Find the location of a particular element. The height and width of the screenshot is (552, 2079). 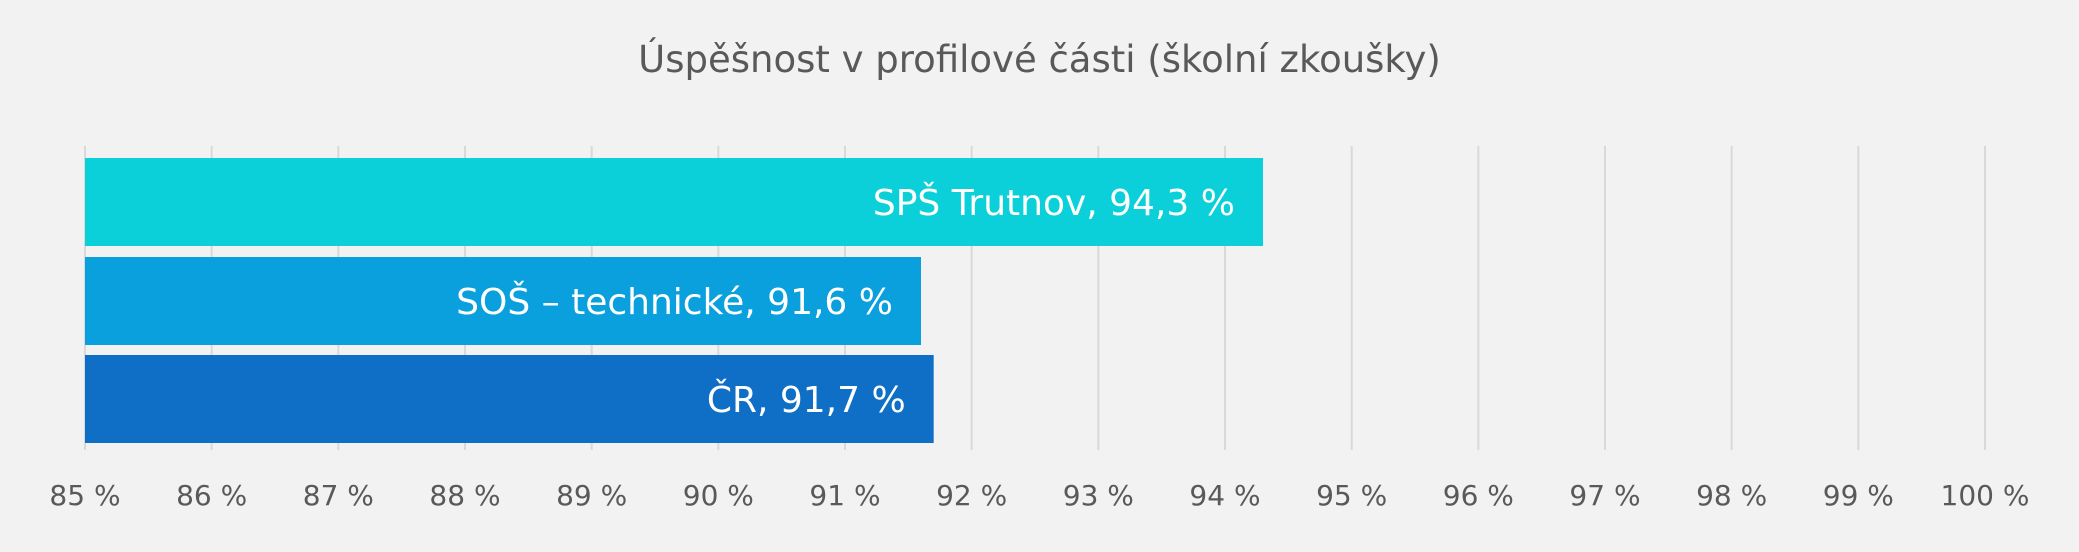

bar-data-label: SPŠ Trutnov, 94,3 % is located at coordinates (1054, 203).